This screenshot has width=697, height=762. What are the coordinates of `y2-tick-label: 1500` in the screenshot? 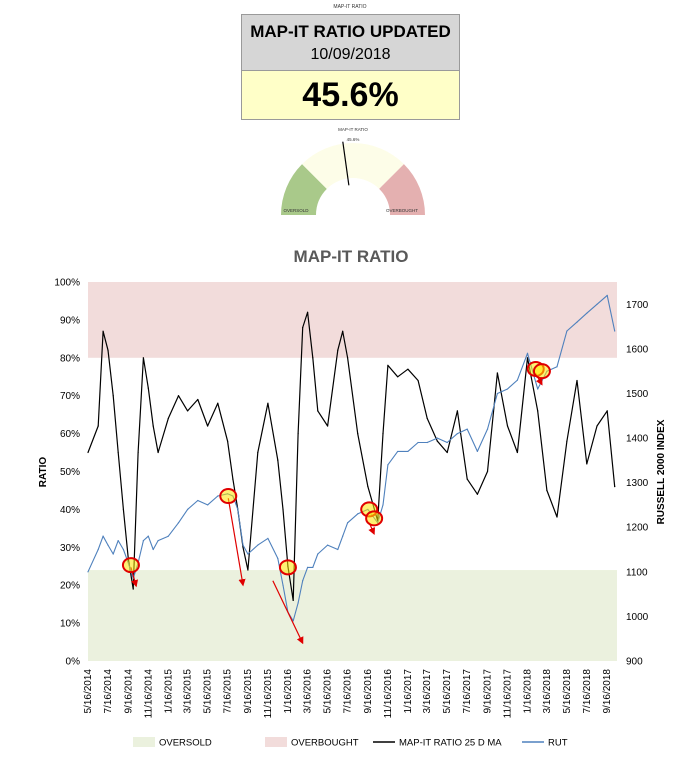 It's located at (637, 394).